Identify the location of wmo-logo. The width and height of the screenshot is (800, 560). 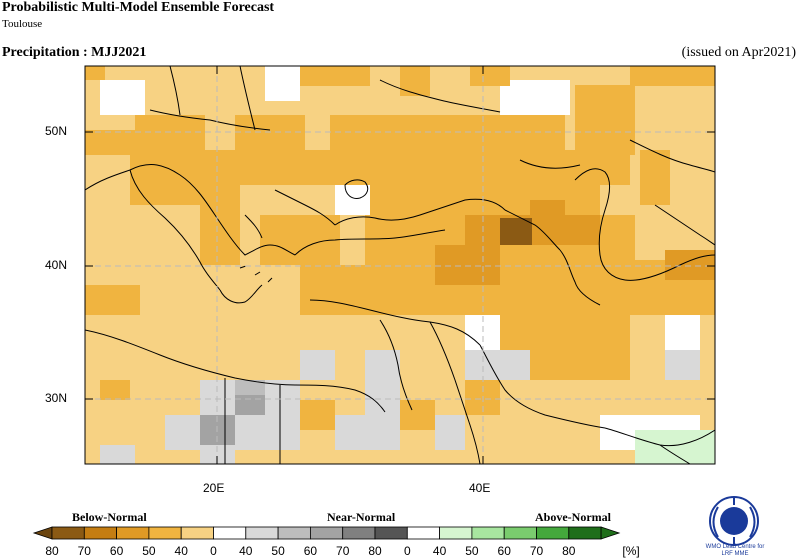
(734, 521).